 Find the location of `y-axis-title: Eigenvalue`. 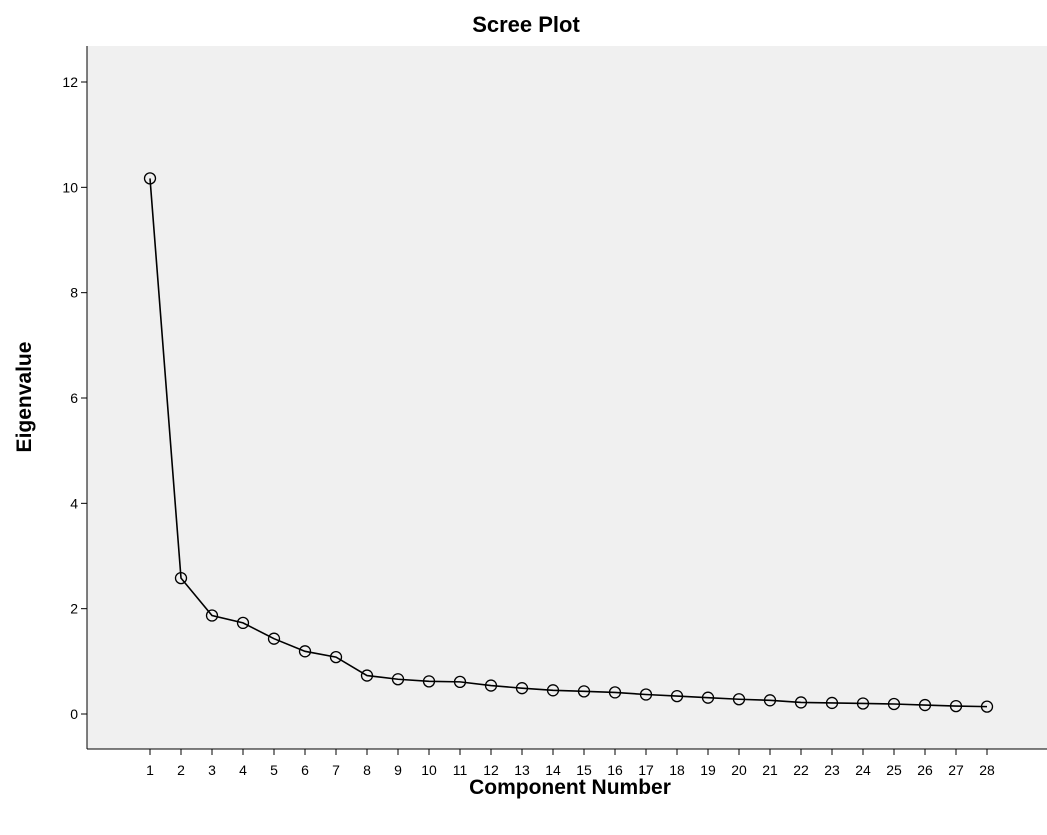

y-axis-title: Eigenvalue is located at coordinates (24, 397).